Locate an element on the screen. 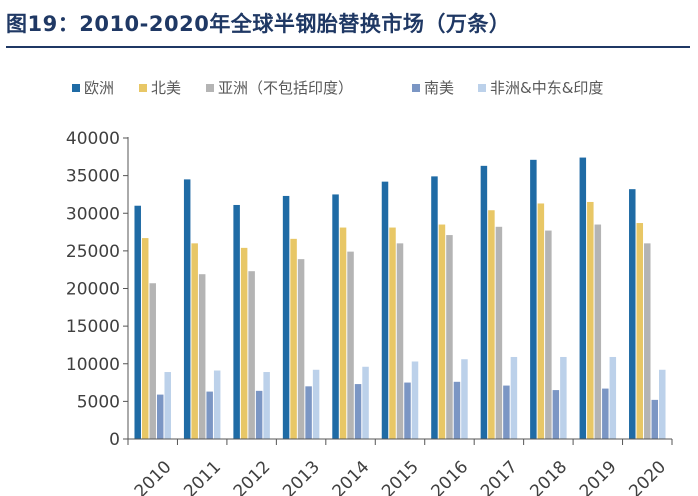 The width and height of the screenshot is (698, 496). x-tick-label: 2019 is located at coordinates (598, 476).